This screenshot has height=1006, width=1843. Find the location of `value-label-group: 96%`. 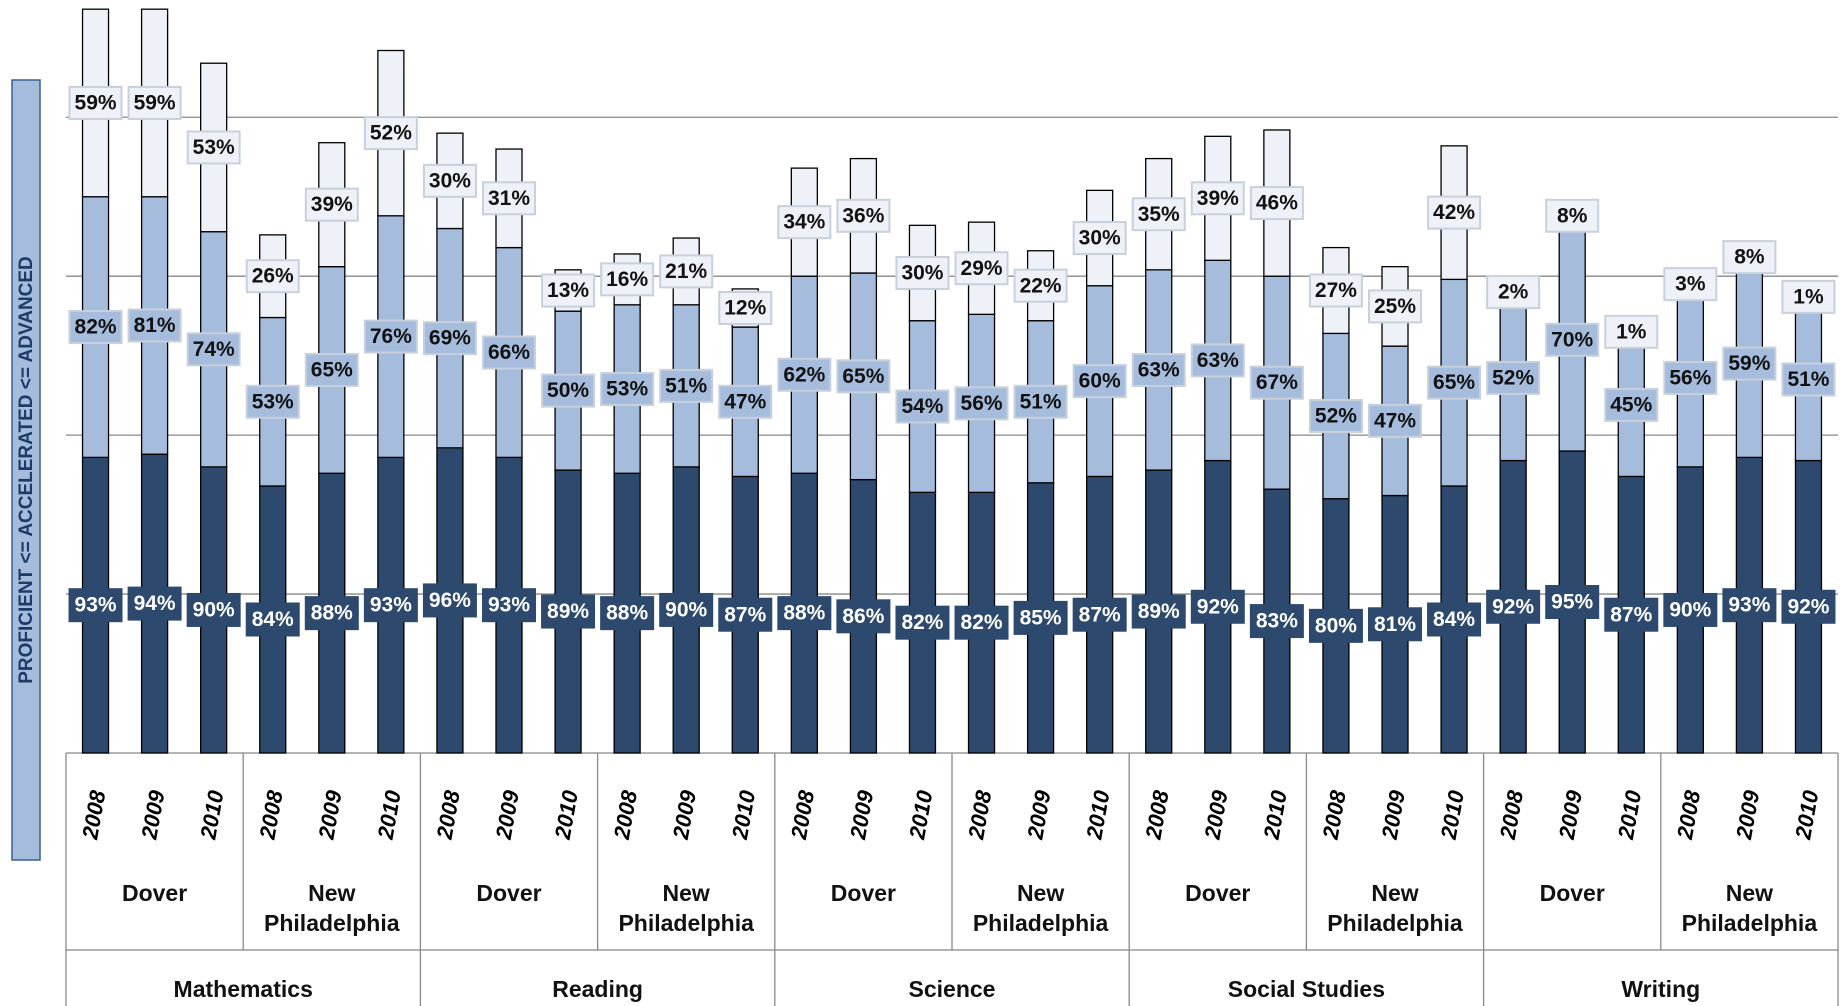

value-label-group: 96% is located at coordinates (449, 600).